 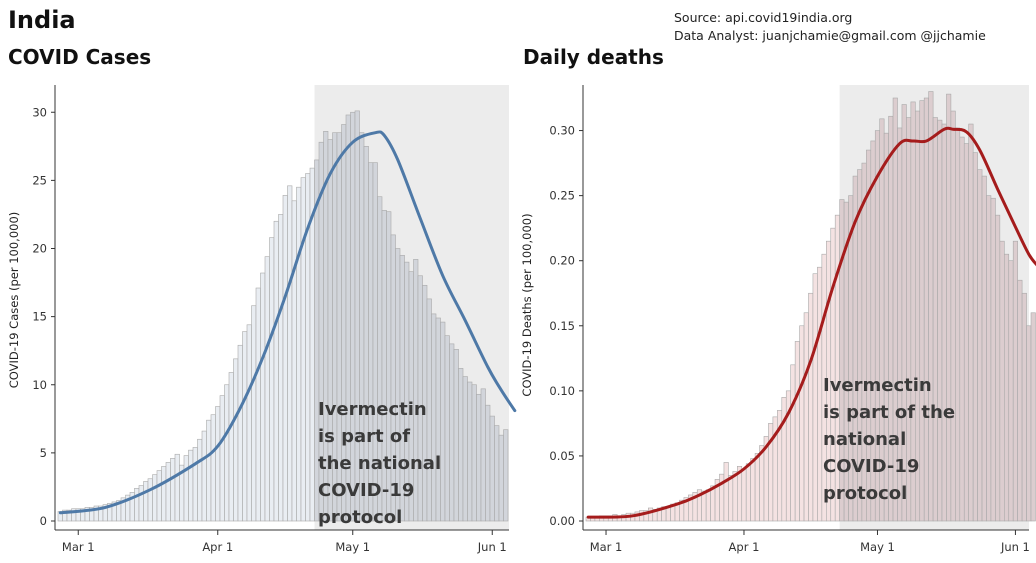 I want to click on source-note: Source: api.covid19india.org, so click(x=763, y=17).